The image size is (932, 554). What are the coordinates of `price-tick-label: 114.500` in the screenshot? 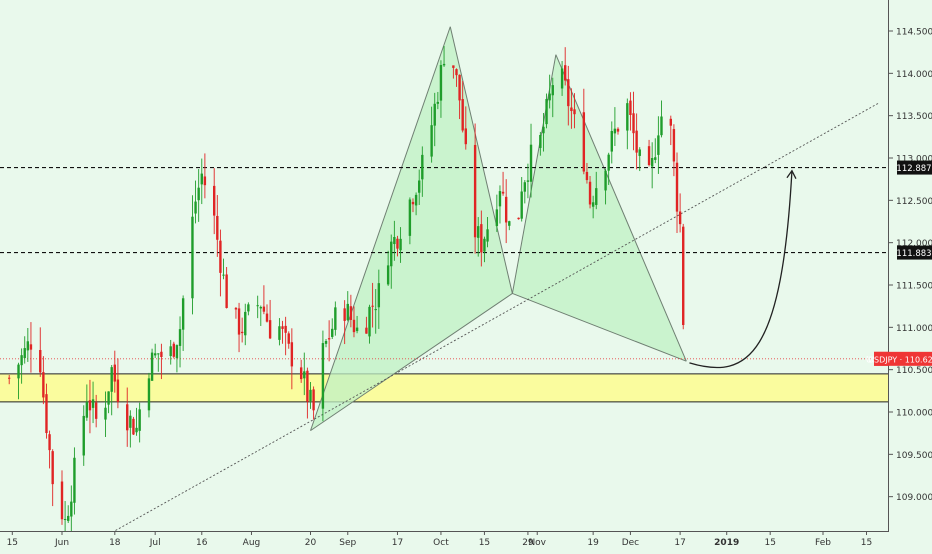 It's located at (914, 33).